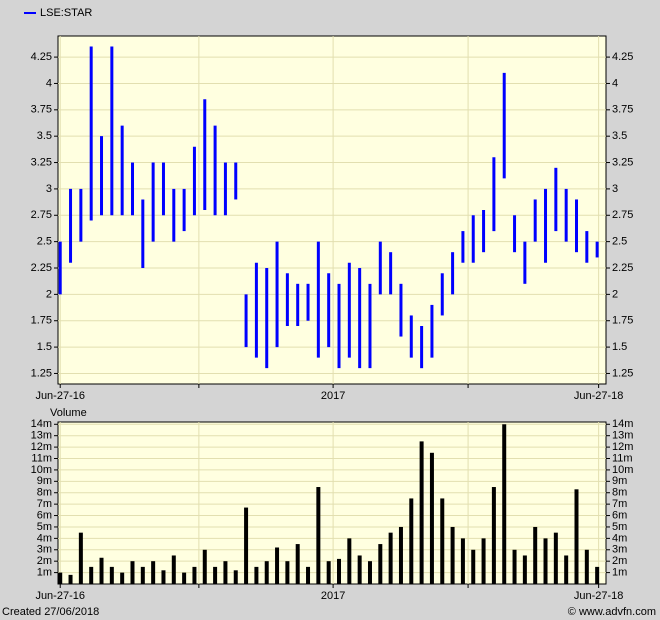 This screenshot has height=620, width=660. Describe the element at coordinates (619, 493) in the screenshot. I see `y-tick-label: 8m` at that location.